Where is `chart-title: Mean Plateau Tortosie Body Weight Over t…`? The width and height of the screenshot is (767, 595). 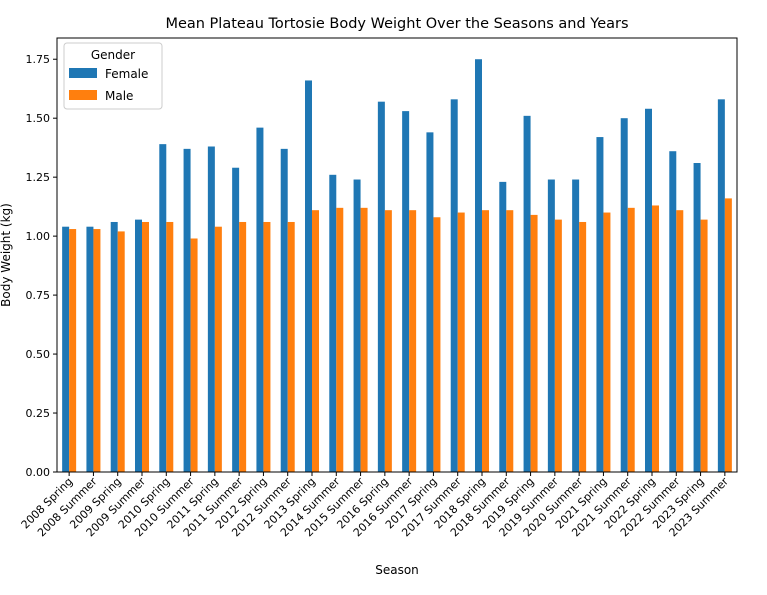 chart-title: Mean Plateau Tortosie Body Weight Over t… is located at coordinates (396, 24).